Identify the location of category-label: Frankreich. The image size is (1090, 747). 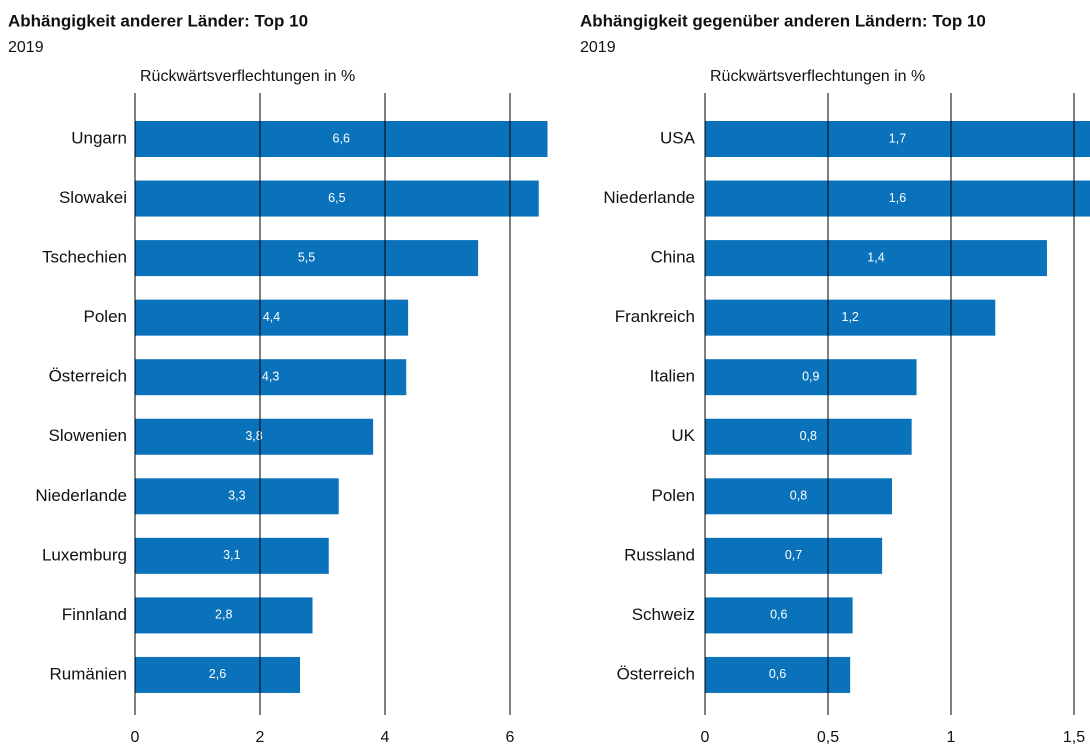
(655, 316).